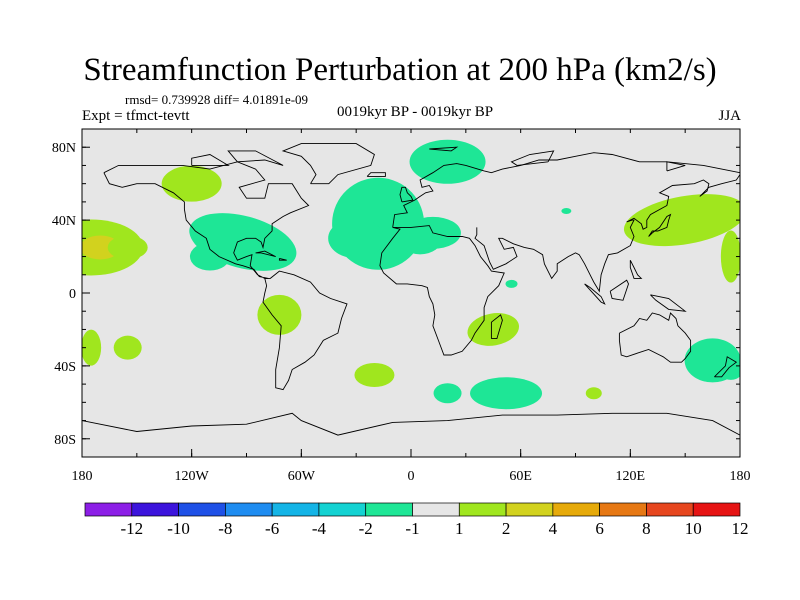 This screenshot has width=800, height=600. What do you see at coordinates (279, 314) in the screenshot?
I see `anomaly-south-america` at bounding box center [279, 314].